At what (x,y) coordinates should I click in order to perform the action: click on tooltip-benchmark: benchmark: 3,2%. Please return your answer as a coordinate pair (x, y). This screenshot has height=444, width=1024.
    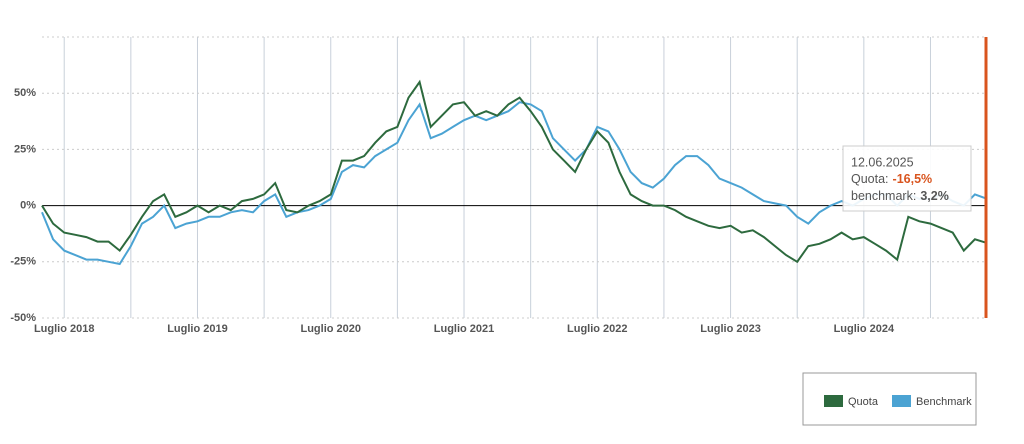
    Looking at the image, I should click on (900, 196).